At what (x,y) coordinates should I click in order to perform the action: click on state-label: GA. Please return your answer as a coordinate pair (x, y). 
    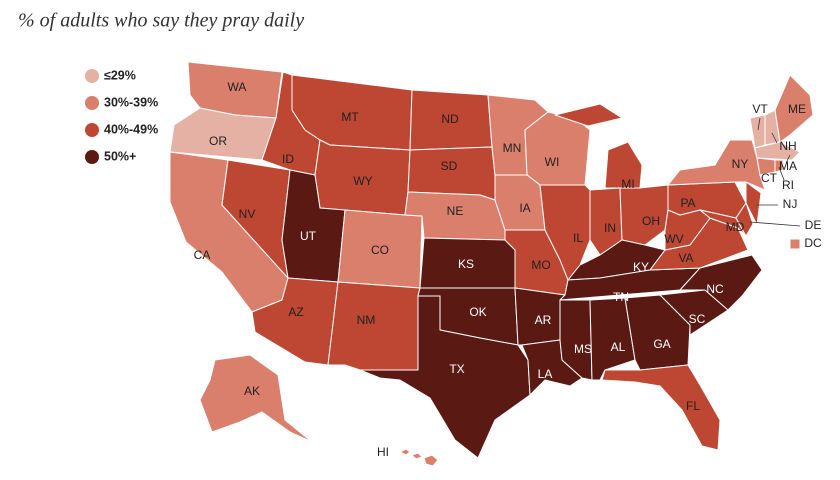
    Looking at the image, I should click on (661, 344).